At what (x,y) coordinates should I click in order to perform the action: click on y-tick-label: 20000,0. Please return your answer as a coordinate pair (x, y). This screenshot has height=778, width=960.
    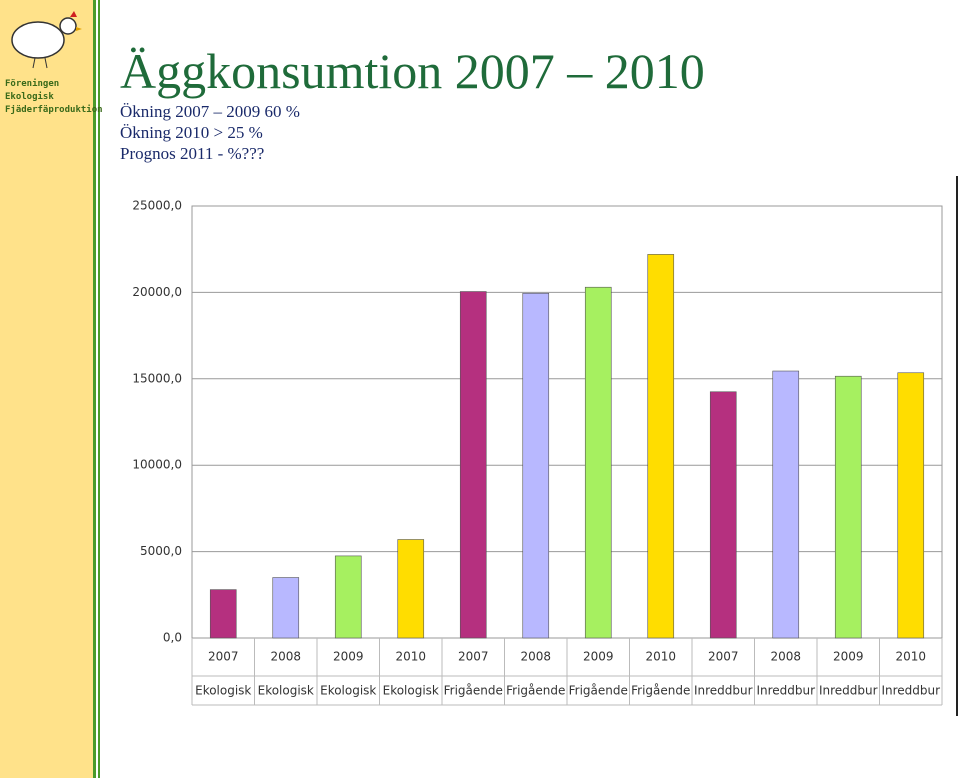
    Looking at the image, I should click on (157, 292).